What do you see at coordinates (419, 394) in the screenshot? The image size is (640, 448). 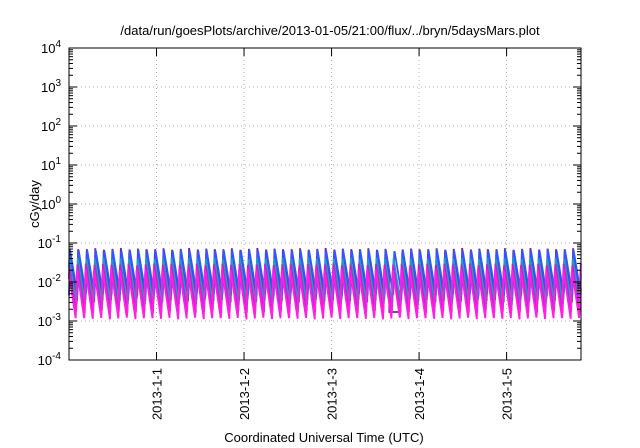 I see `x-tick-label: 2013-1-4` at bounding box center [419, 394].